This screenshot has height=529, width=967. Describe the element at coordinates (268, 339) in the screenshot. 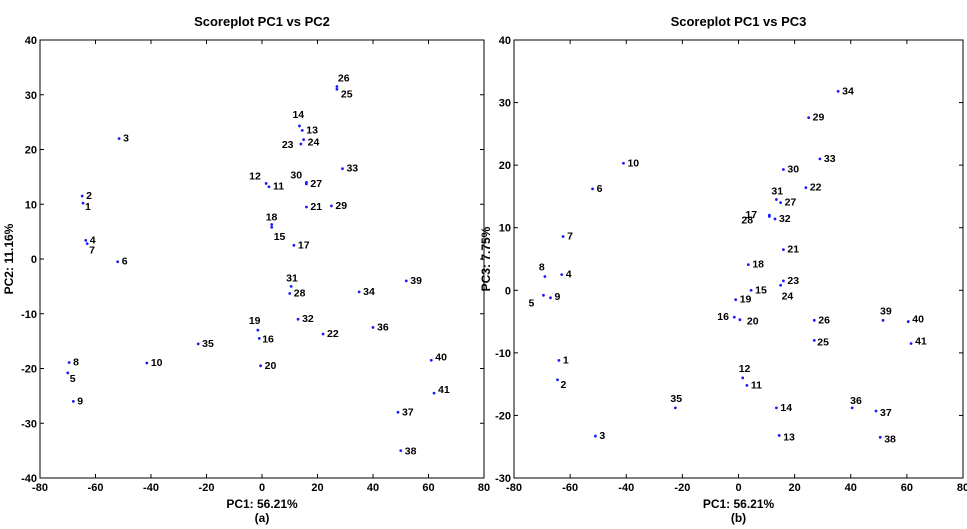

I see `data-point-label: 16` at that location.